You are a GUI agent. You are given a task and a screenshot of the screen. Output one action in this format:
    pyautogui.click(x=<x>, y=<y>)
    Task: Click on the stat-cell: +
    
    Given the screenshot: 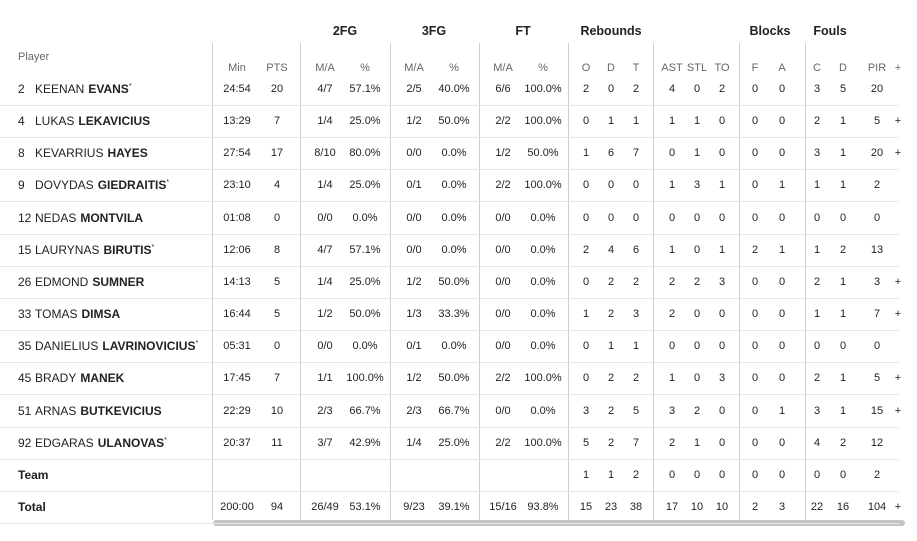 What is the action you would take?
    pyautogui.click(x=898, y=314)
    